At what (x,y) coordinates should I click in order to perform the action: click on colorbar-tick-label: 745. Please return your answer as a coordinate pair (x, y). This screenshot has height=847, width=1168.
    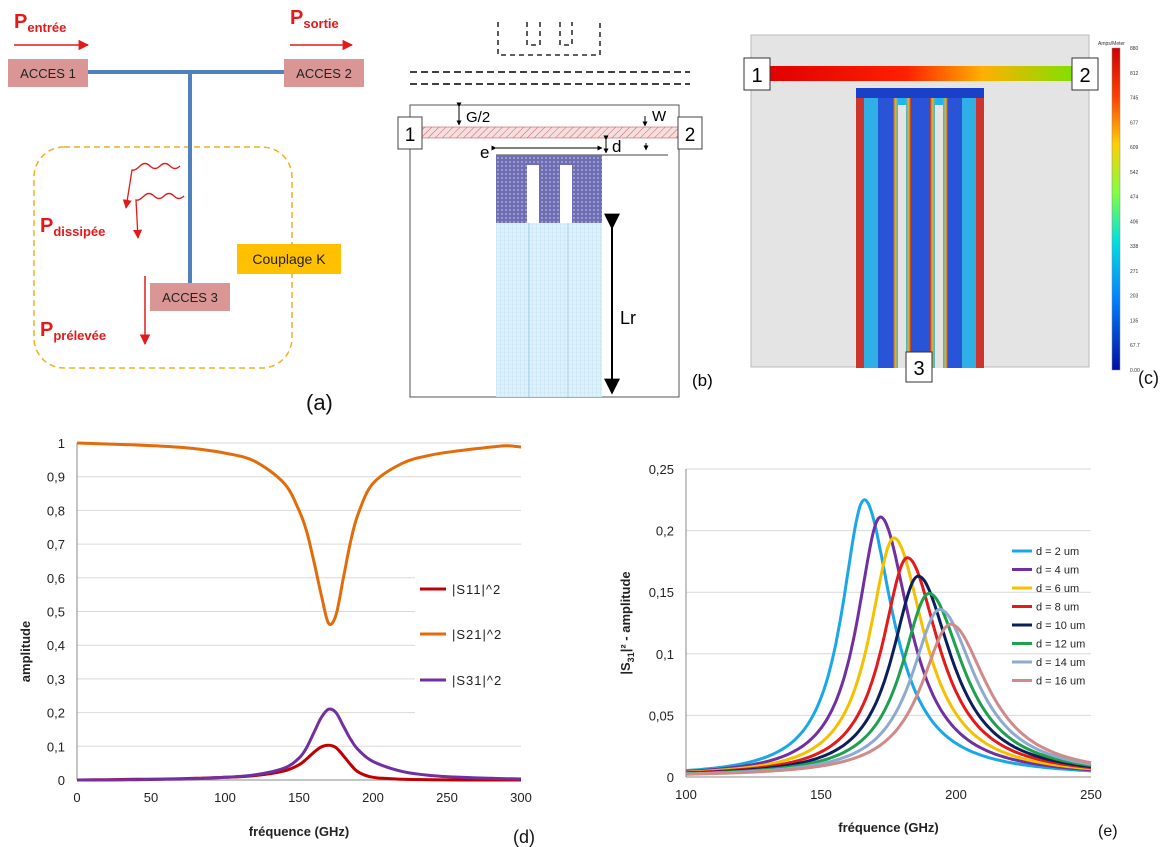
    Looking at the image, I should click on (1134, 99).